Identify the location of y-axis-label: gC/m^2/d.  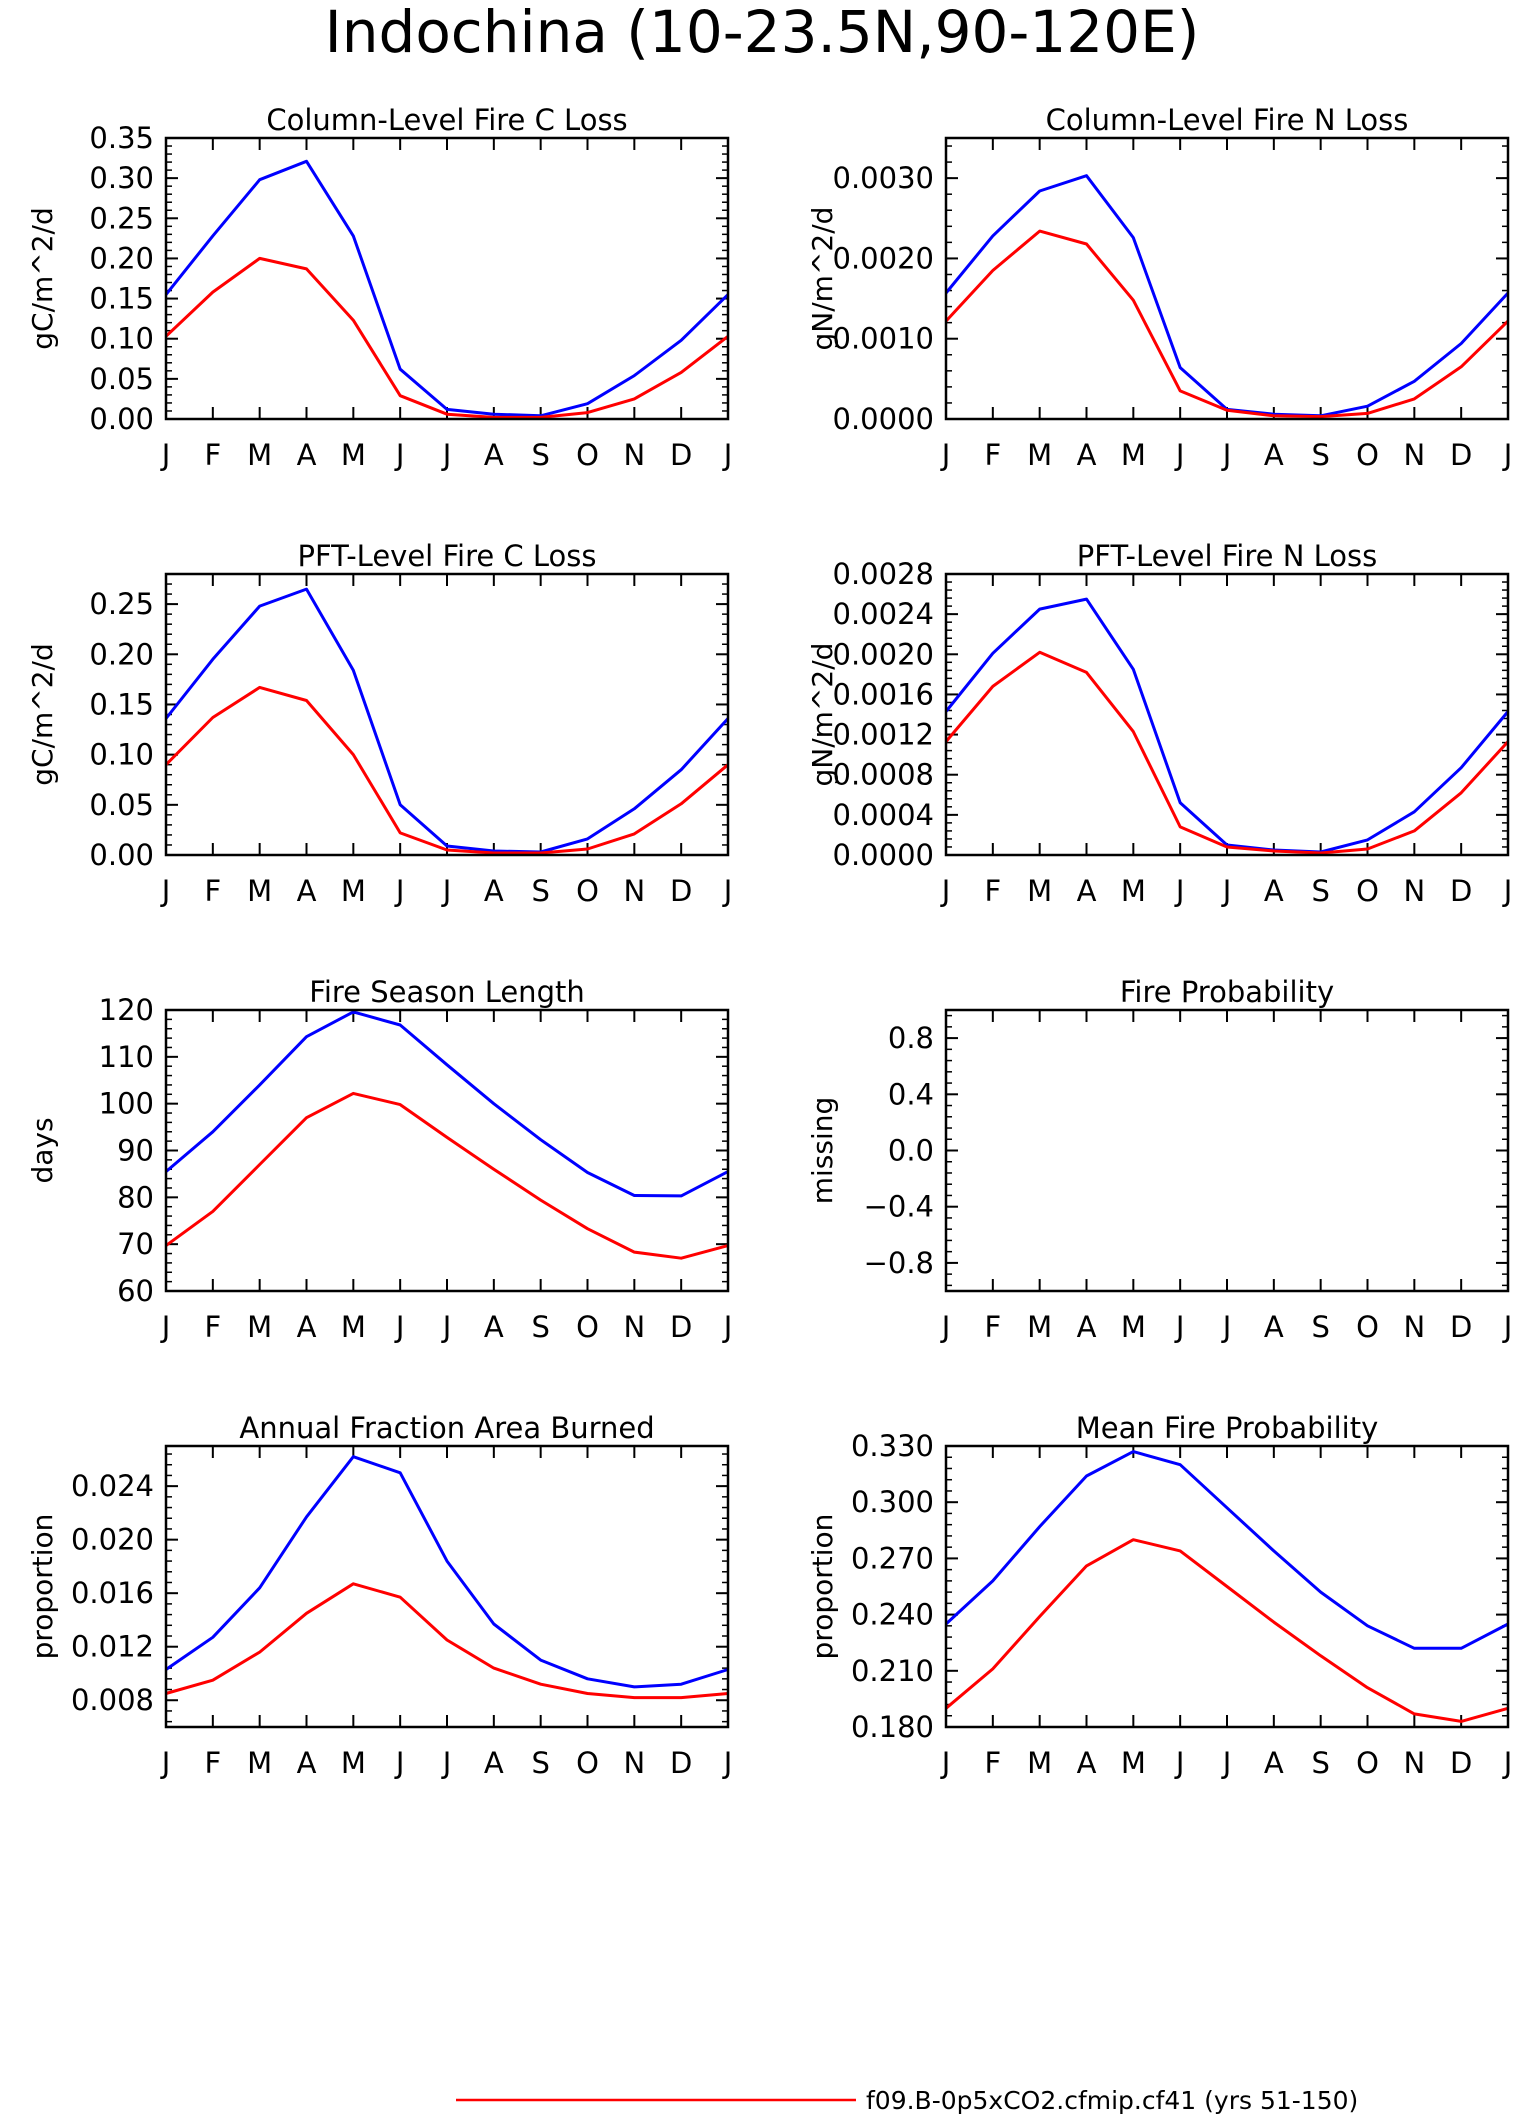
(42, 278).